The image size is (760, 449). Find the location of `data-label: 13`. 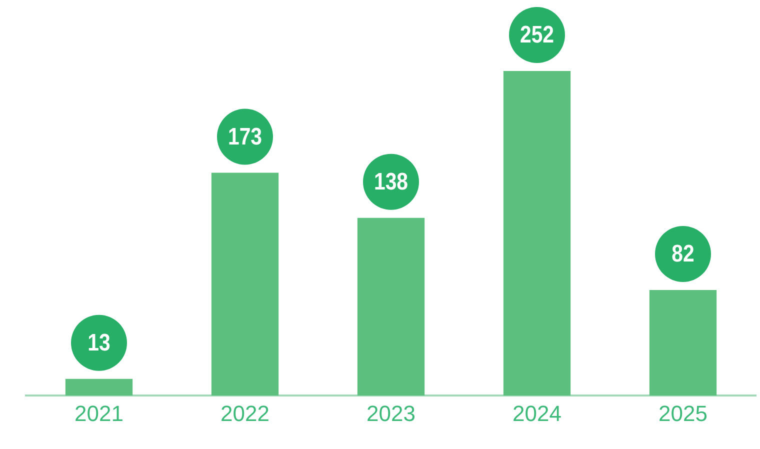

data-label: 13 is located at coordinates (99, 342).